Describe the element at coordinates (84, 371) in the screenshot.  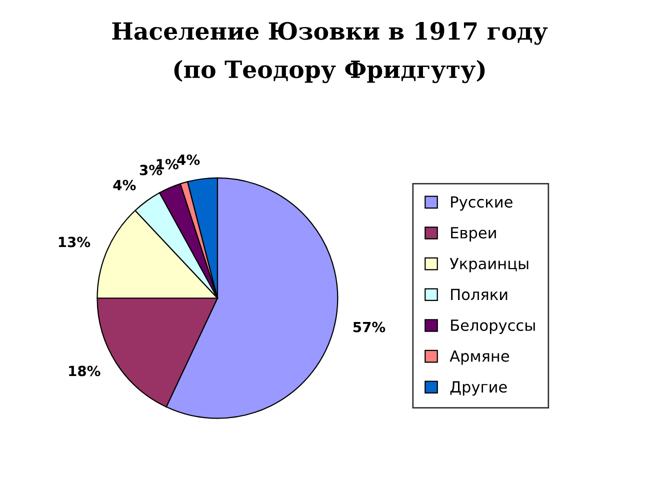
I see `data-label: 18%` at that location.